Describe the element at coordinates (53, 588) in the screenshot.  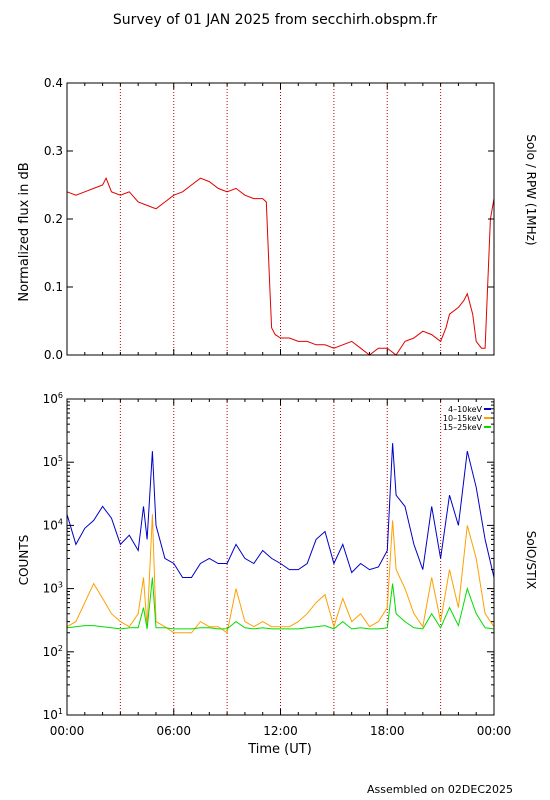
I see `stix-y-tick-label: 10³` at that location.